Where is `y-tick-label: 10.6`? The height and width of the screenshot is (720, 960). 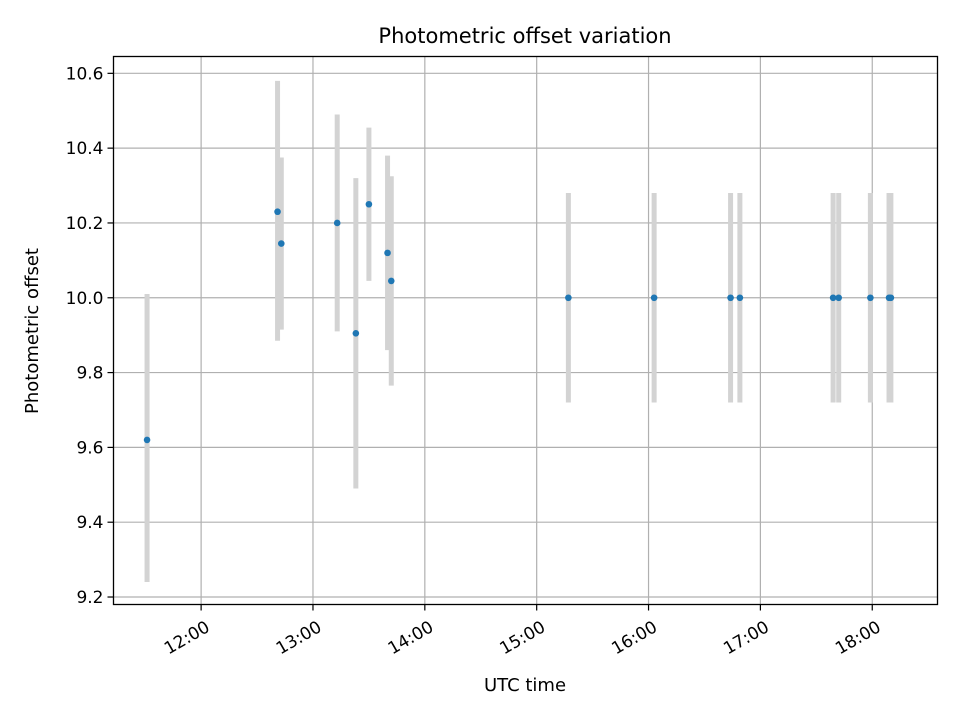
y-tick-label: 10.6 is located at coordinates (85, 74).